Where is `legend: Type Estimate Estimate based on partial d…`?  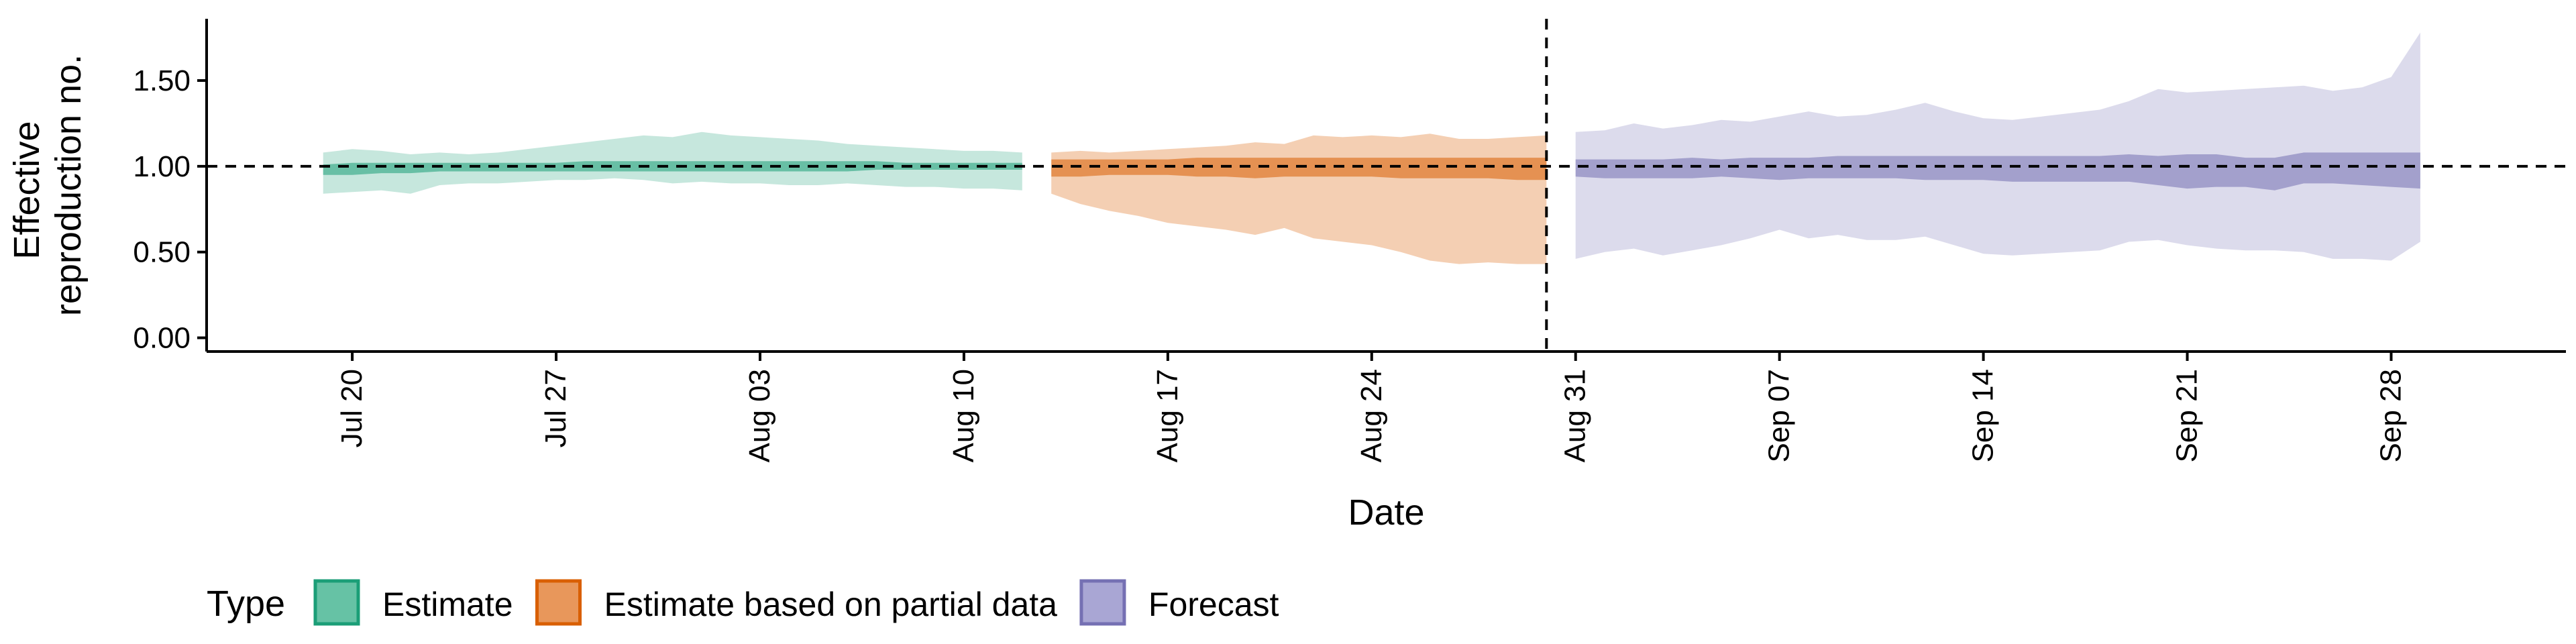
legend: Type Estimate Estimate based on partial d… is located at coordinates (743, 602).